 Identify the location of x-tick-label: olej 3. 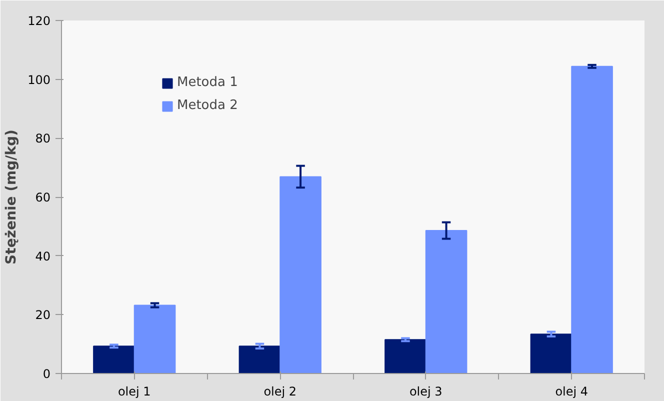
(425, 391).